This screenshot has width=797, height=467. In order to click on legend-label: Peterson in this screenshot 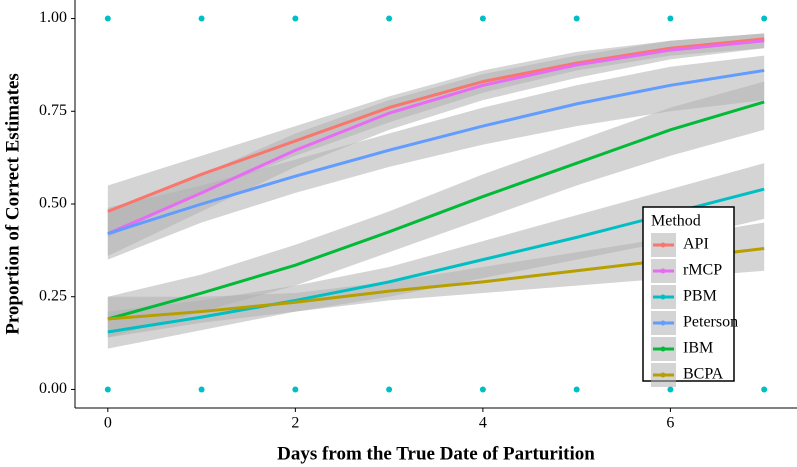, I will do `click(710, 322)`.